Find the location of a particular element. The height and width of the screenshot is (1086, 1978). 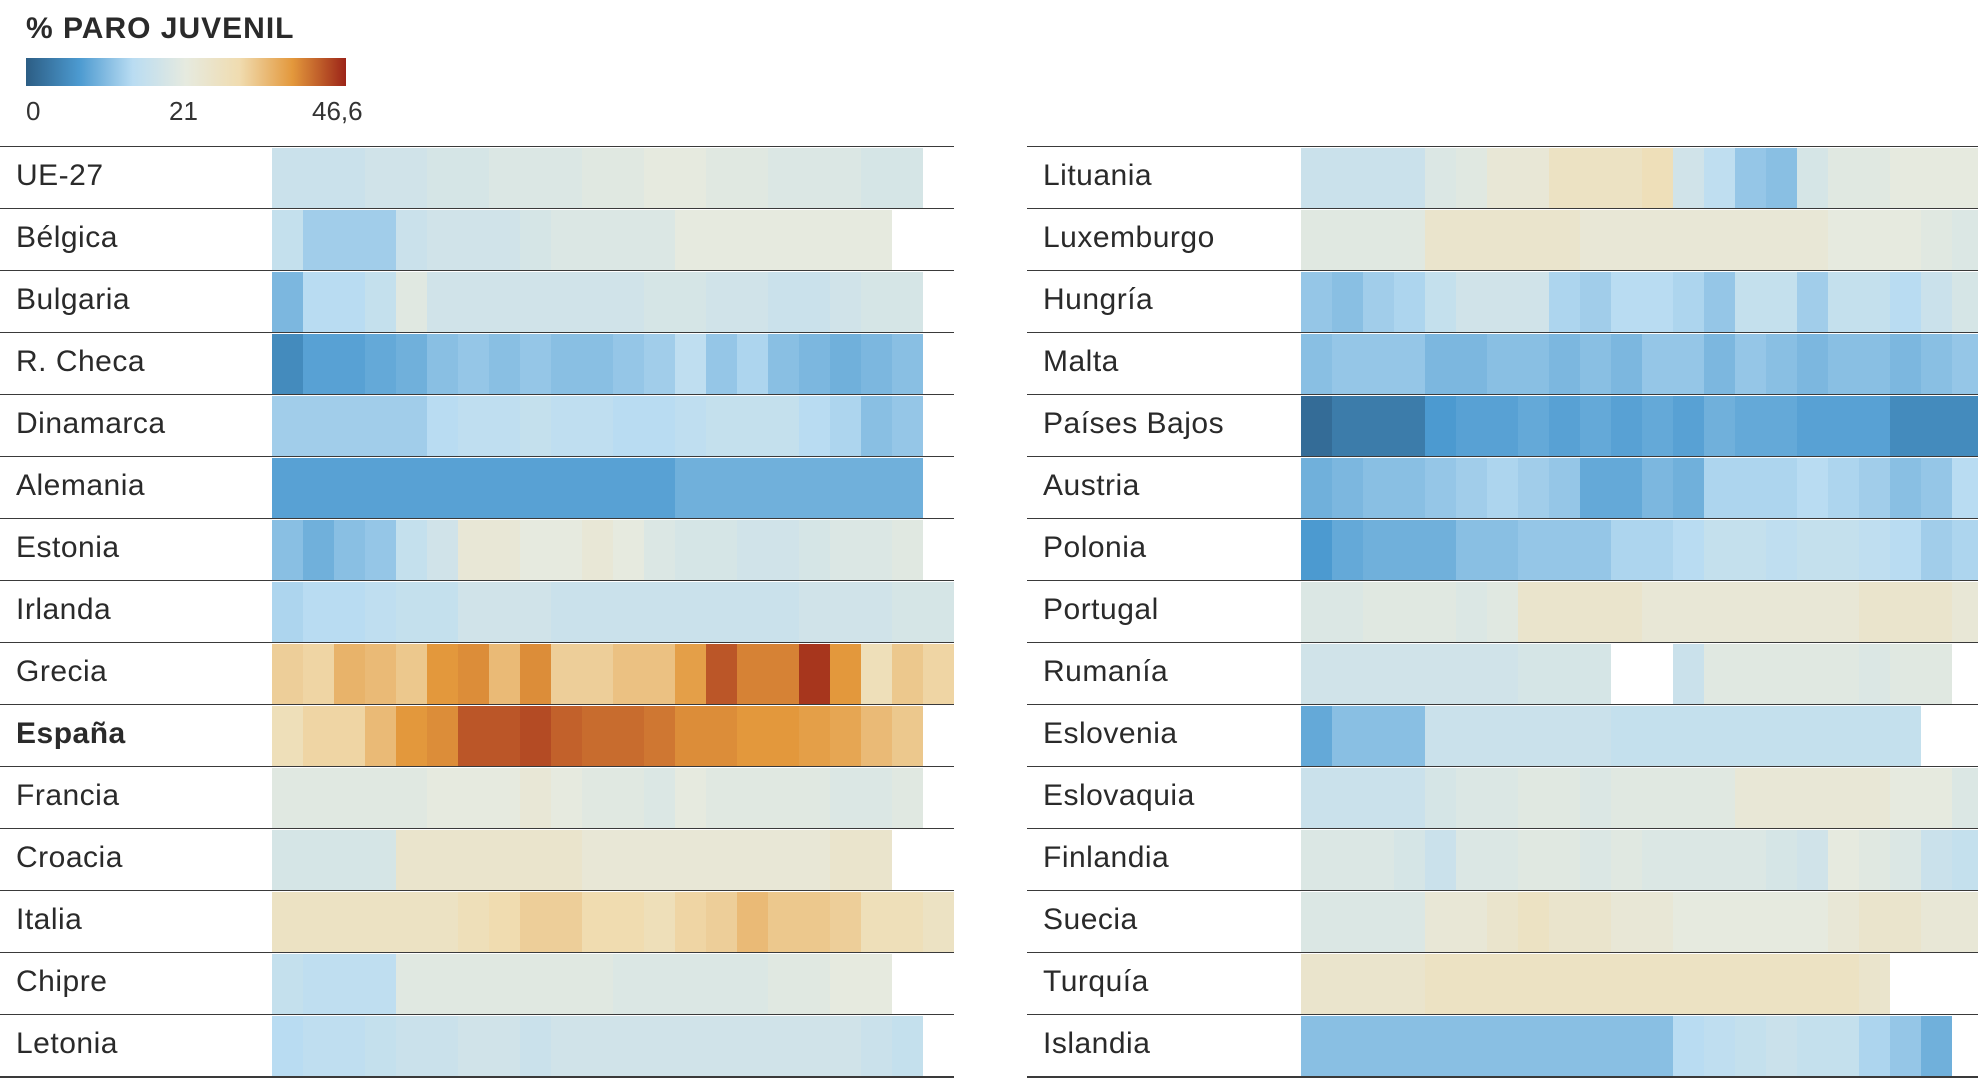

row-label: Grecia is located at coordinates (62, 671).